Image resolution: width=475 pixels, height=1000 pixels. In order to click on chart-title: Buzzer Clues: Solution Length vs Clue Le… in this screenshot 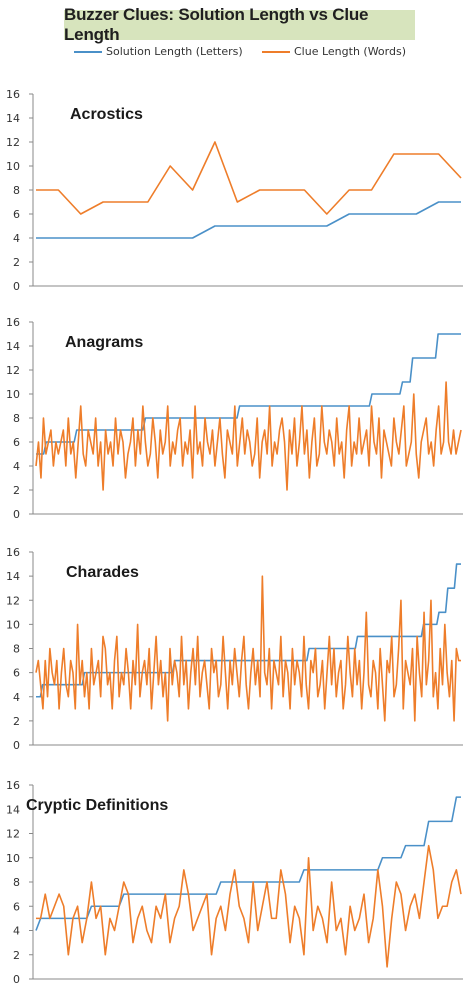, I will do `click(239, 24)`.